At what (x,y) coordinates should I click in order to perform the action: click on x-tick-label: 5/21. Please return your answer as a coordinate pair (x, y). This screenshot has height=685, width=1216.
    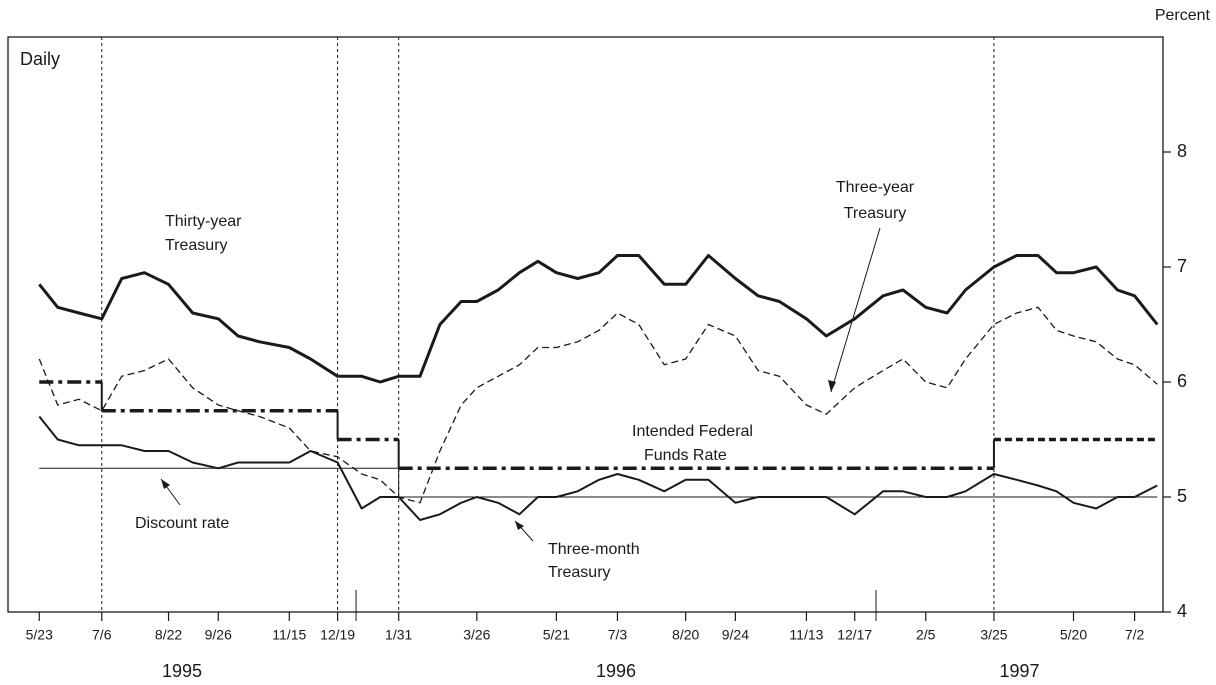
    Looking at the image, I should click on (556, 635).